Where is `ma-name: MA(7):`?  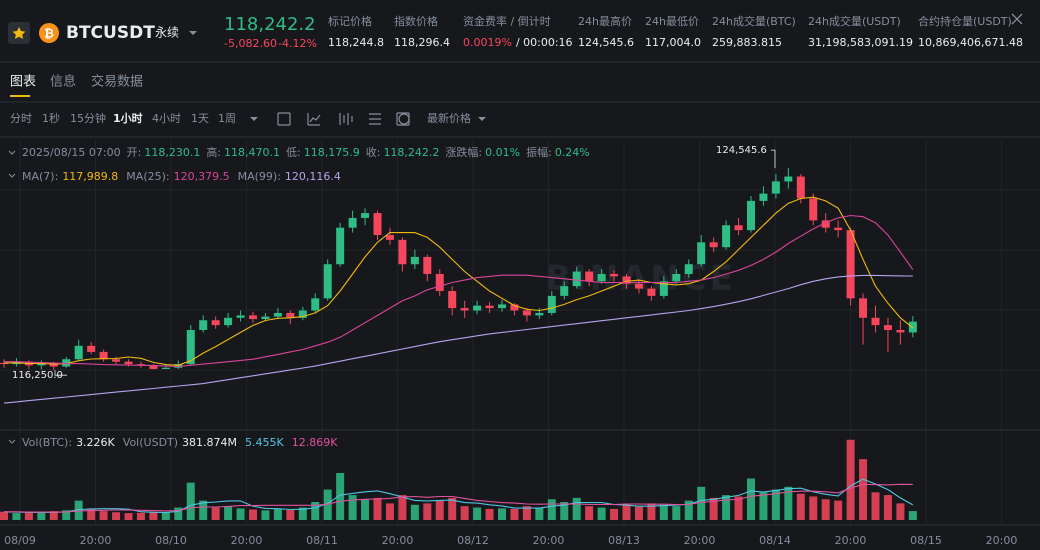
ma-name: MA(7): is located at coordinates (40, 176).